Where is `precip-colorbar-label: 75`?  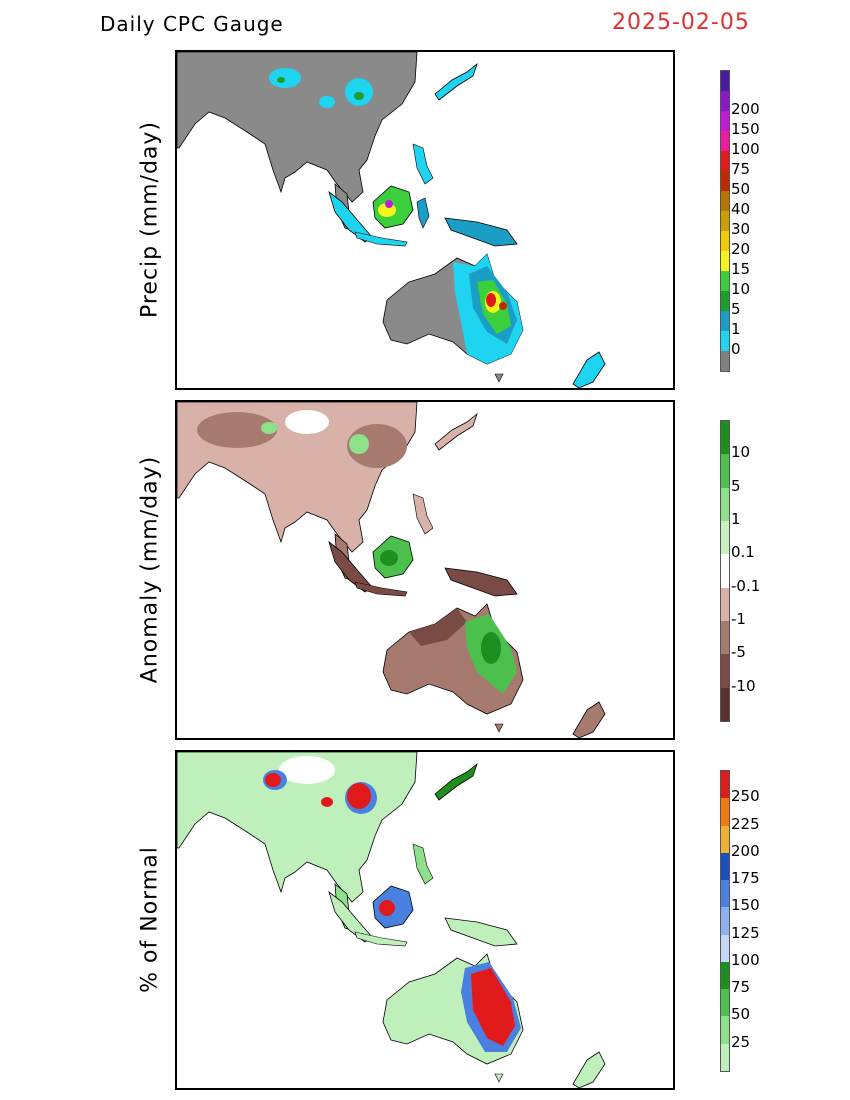 precip-colorbar-label: 75 is located at coordinates (741, 169).